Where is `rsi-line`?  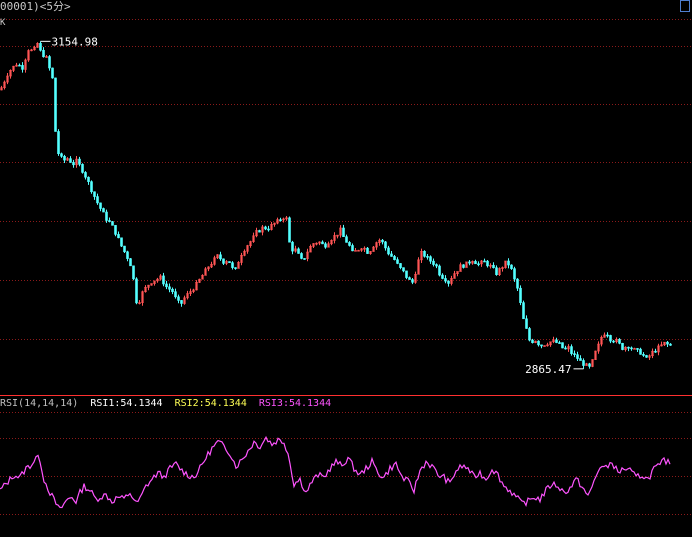
rsi-line is located at coordinates (335, 472).